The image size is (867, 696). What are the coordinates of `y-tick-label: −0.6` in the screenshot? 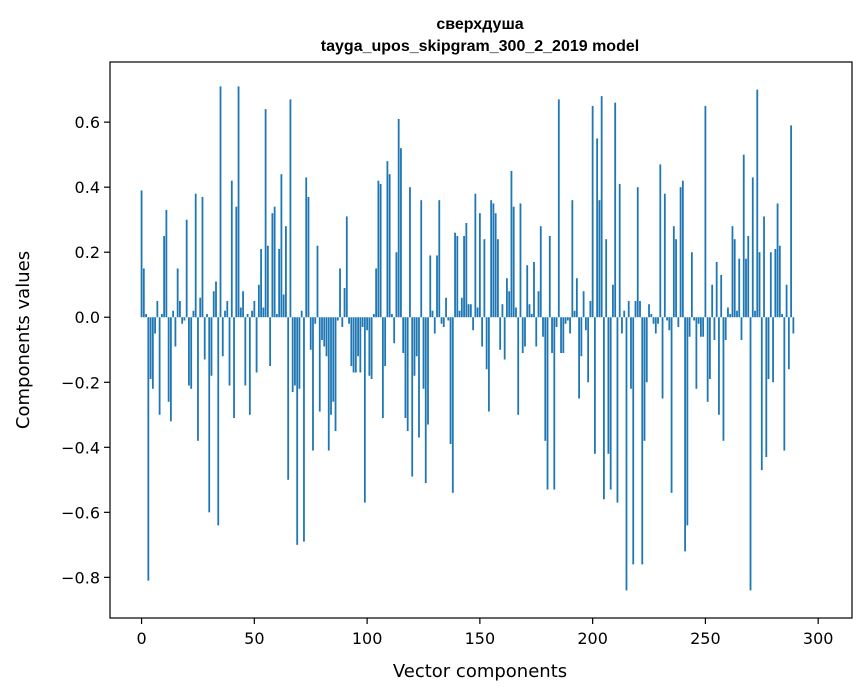 It's located at (80, 512).